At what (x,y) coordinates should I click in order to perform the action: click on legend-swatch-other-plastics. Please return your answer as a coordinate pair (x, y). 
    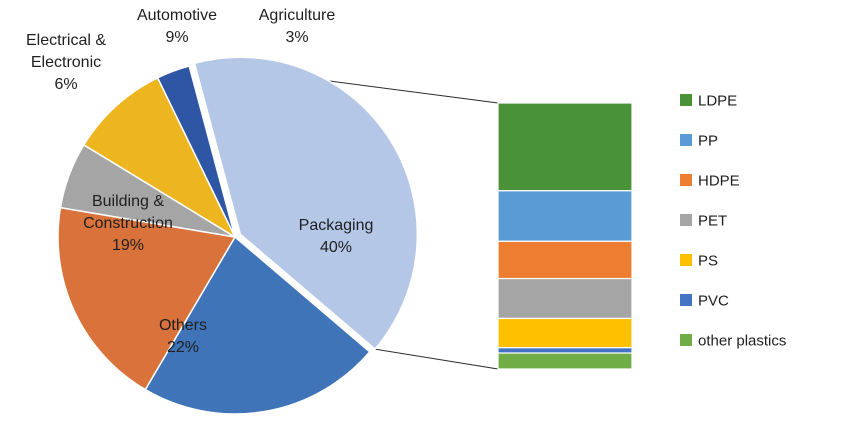
    Looking at the image, I should click on (686, 340).